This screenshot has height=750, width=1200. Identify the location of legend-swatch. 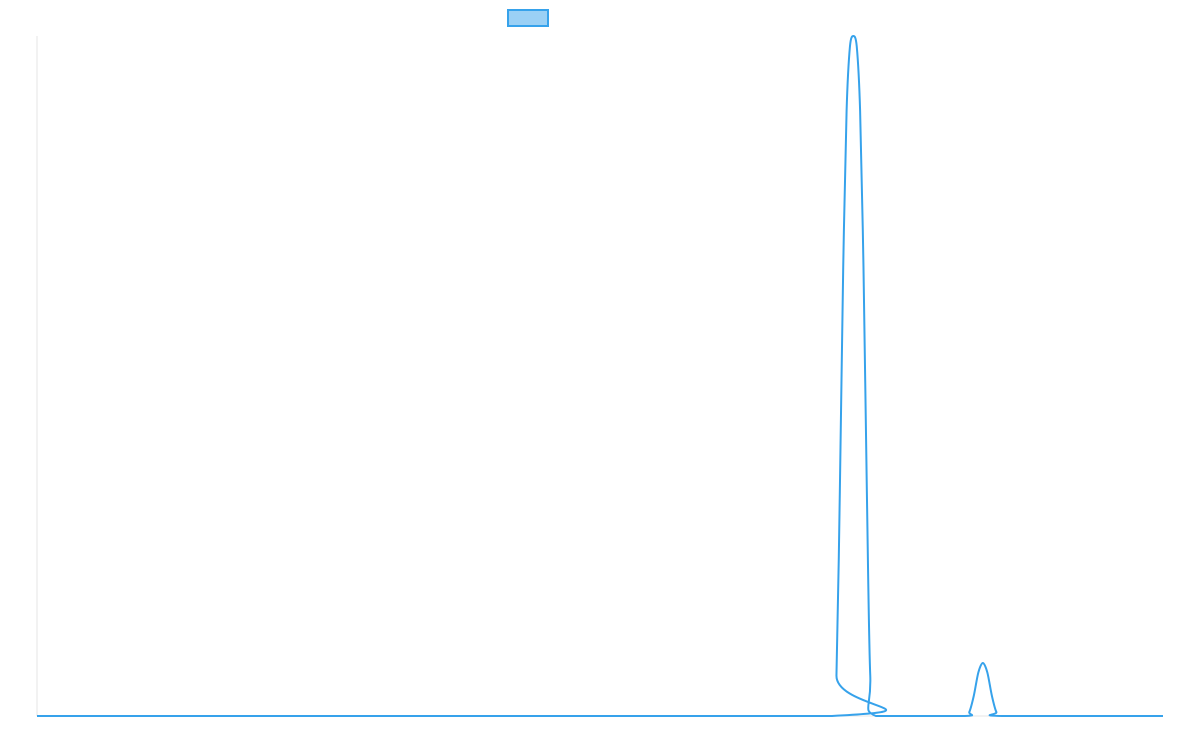
(528, 18).